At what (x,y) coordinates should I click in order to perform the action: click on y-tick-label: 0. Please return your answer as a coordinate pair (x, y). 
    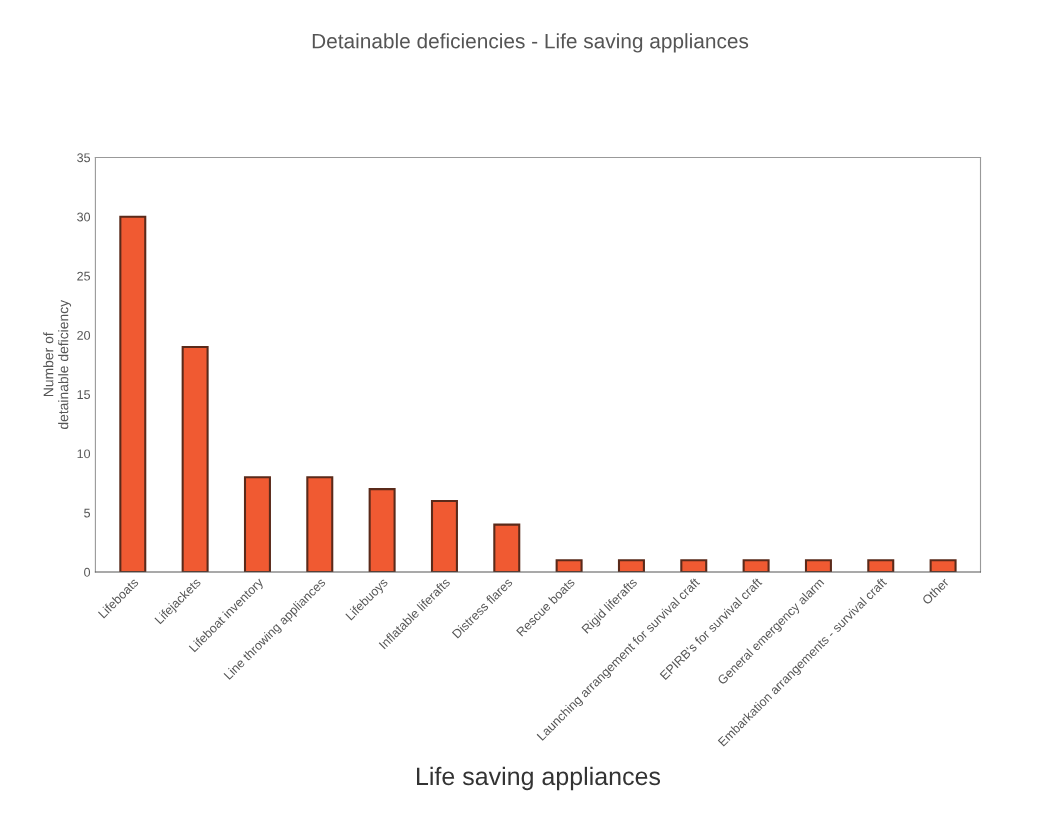
    Looking at the image, I should click on (87, 572).